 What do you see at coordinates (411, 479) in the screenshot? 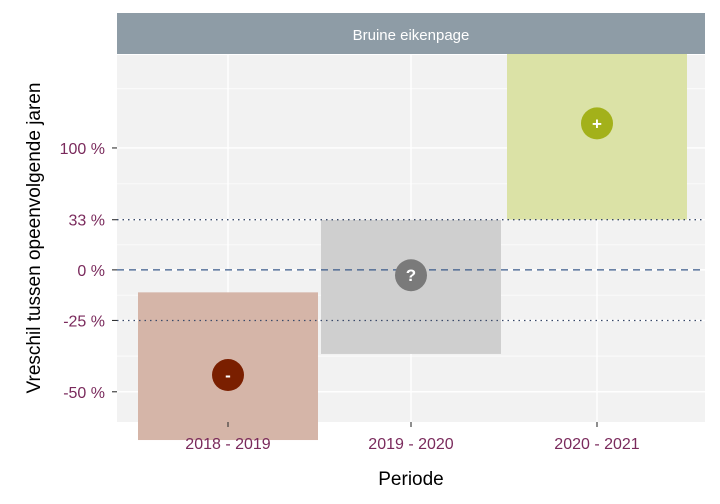
I see `x-axis-title: Periode` at bounding box center [411, 479].